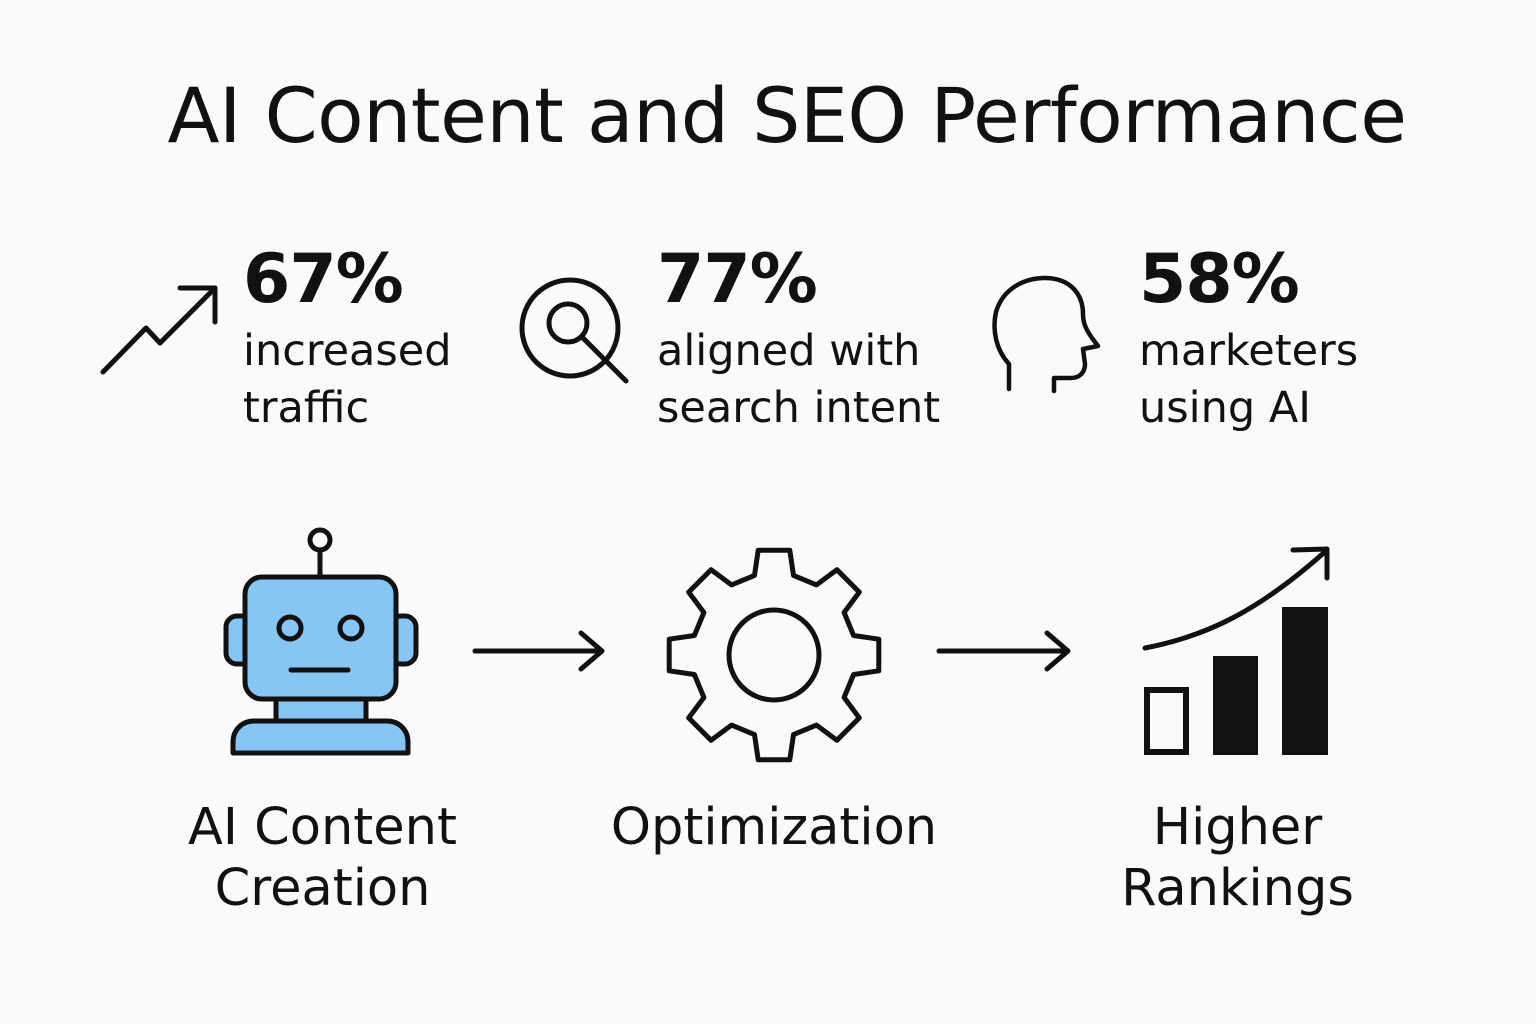 This screenshot has width=1536, height=1024. Describe the element at coordinates (1249, 379) in the screenshot. I see `stat-marketers-label: marketers using AI` at that location.